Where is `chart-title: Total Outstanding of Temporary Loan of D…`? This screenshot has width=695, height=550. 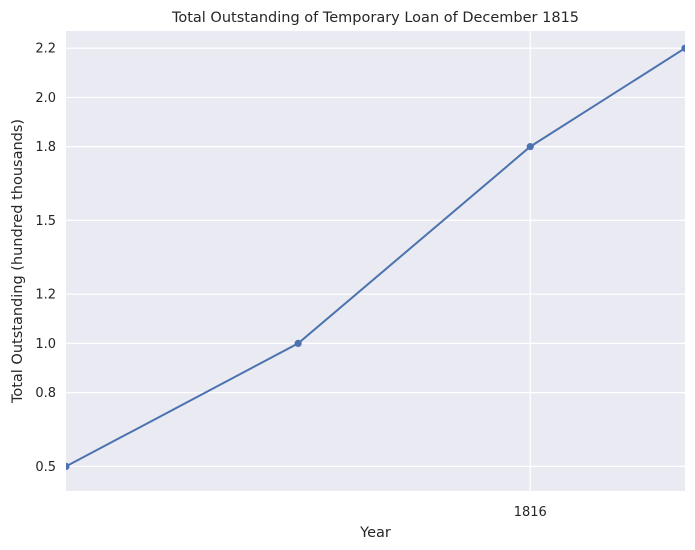 chart-title: Total Outstanding of Temporary Loan of D… is located at coordinates (375, 18).